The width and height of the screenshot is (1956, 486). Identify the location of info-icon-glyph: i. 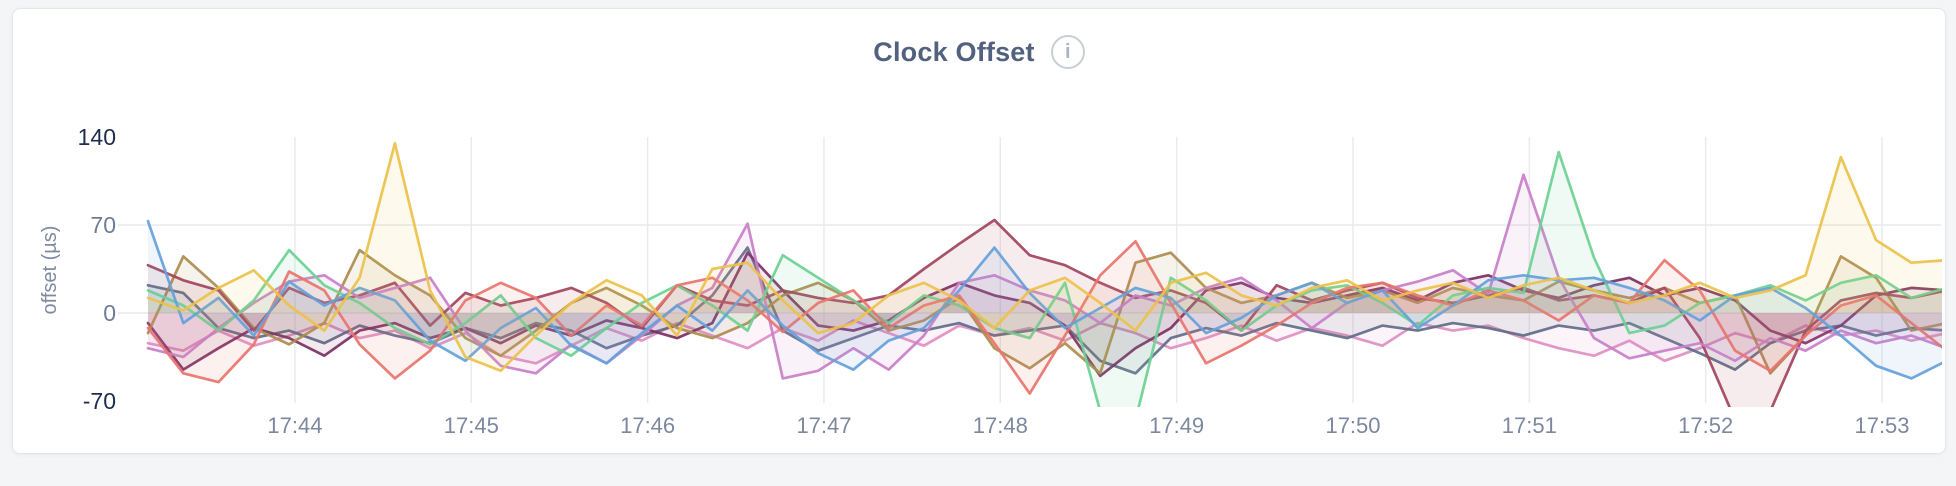
(1067, 51).